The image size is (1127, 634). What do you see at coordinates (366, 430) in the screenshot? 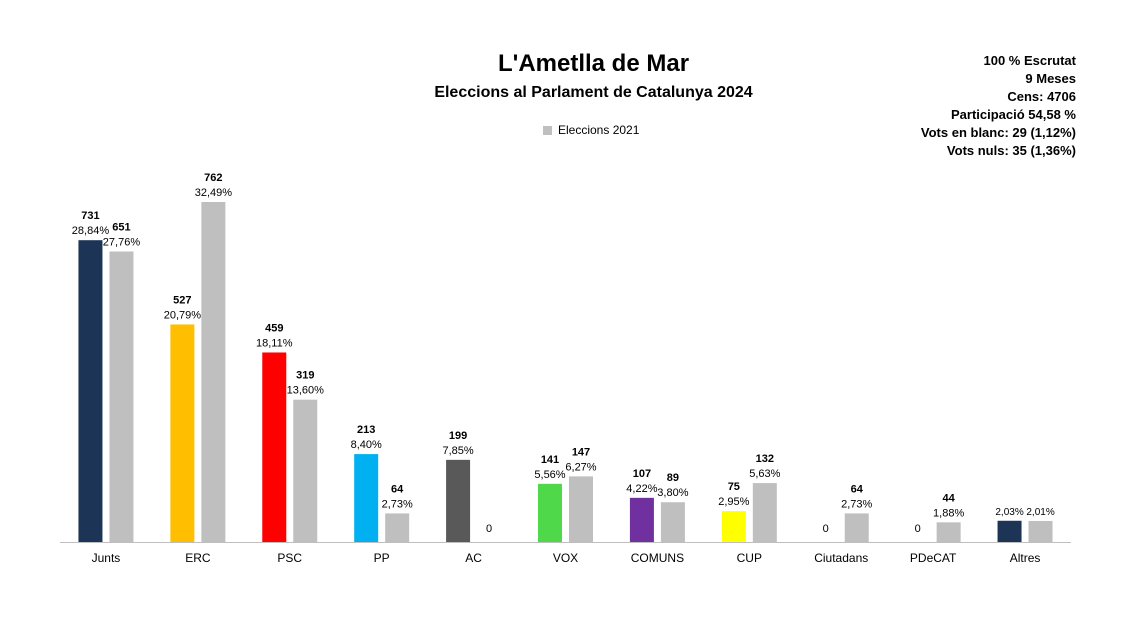
I see `vote-label-2024-pp: 213` at bounding box center [366, 430].